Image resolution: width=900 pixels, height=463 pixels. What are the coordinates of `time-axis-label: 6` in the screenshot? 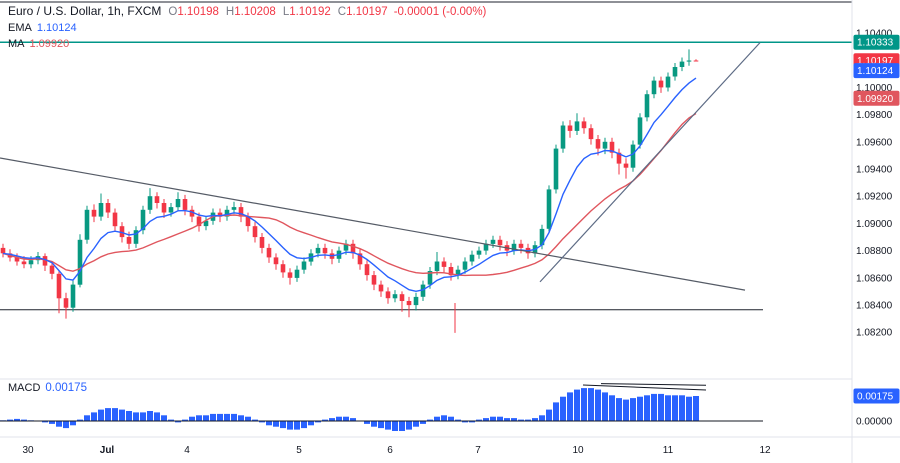 It's located at (390, 450).